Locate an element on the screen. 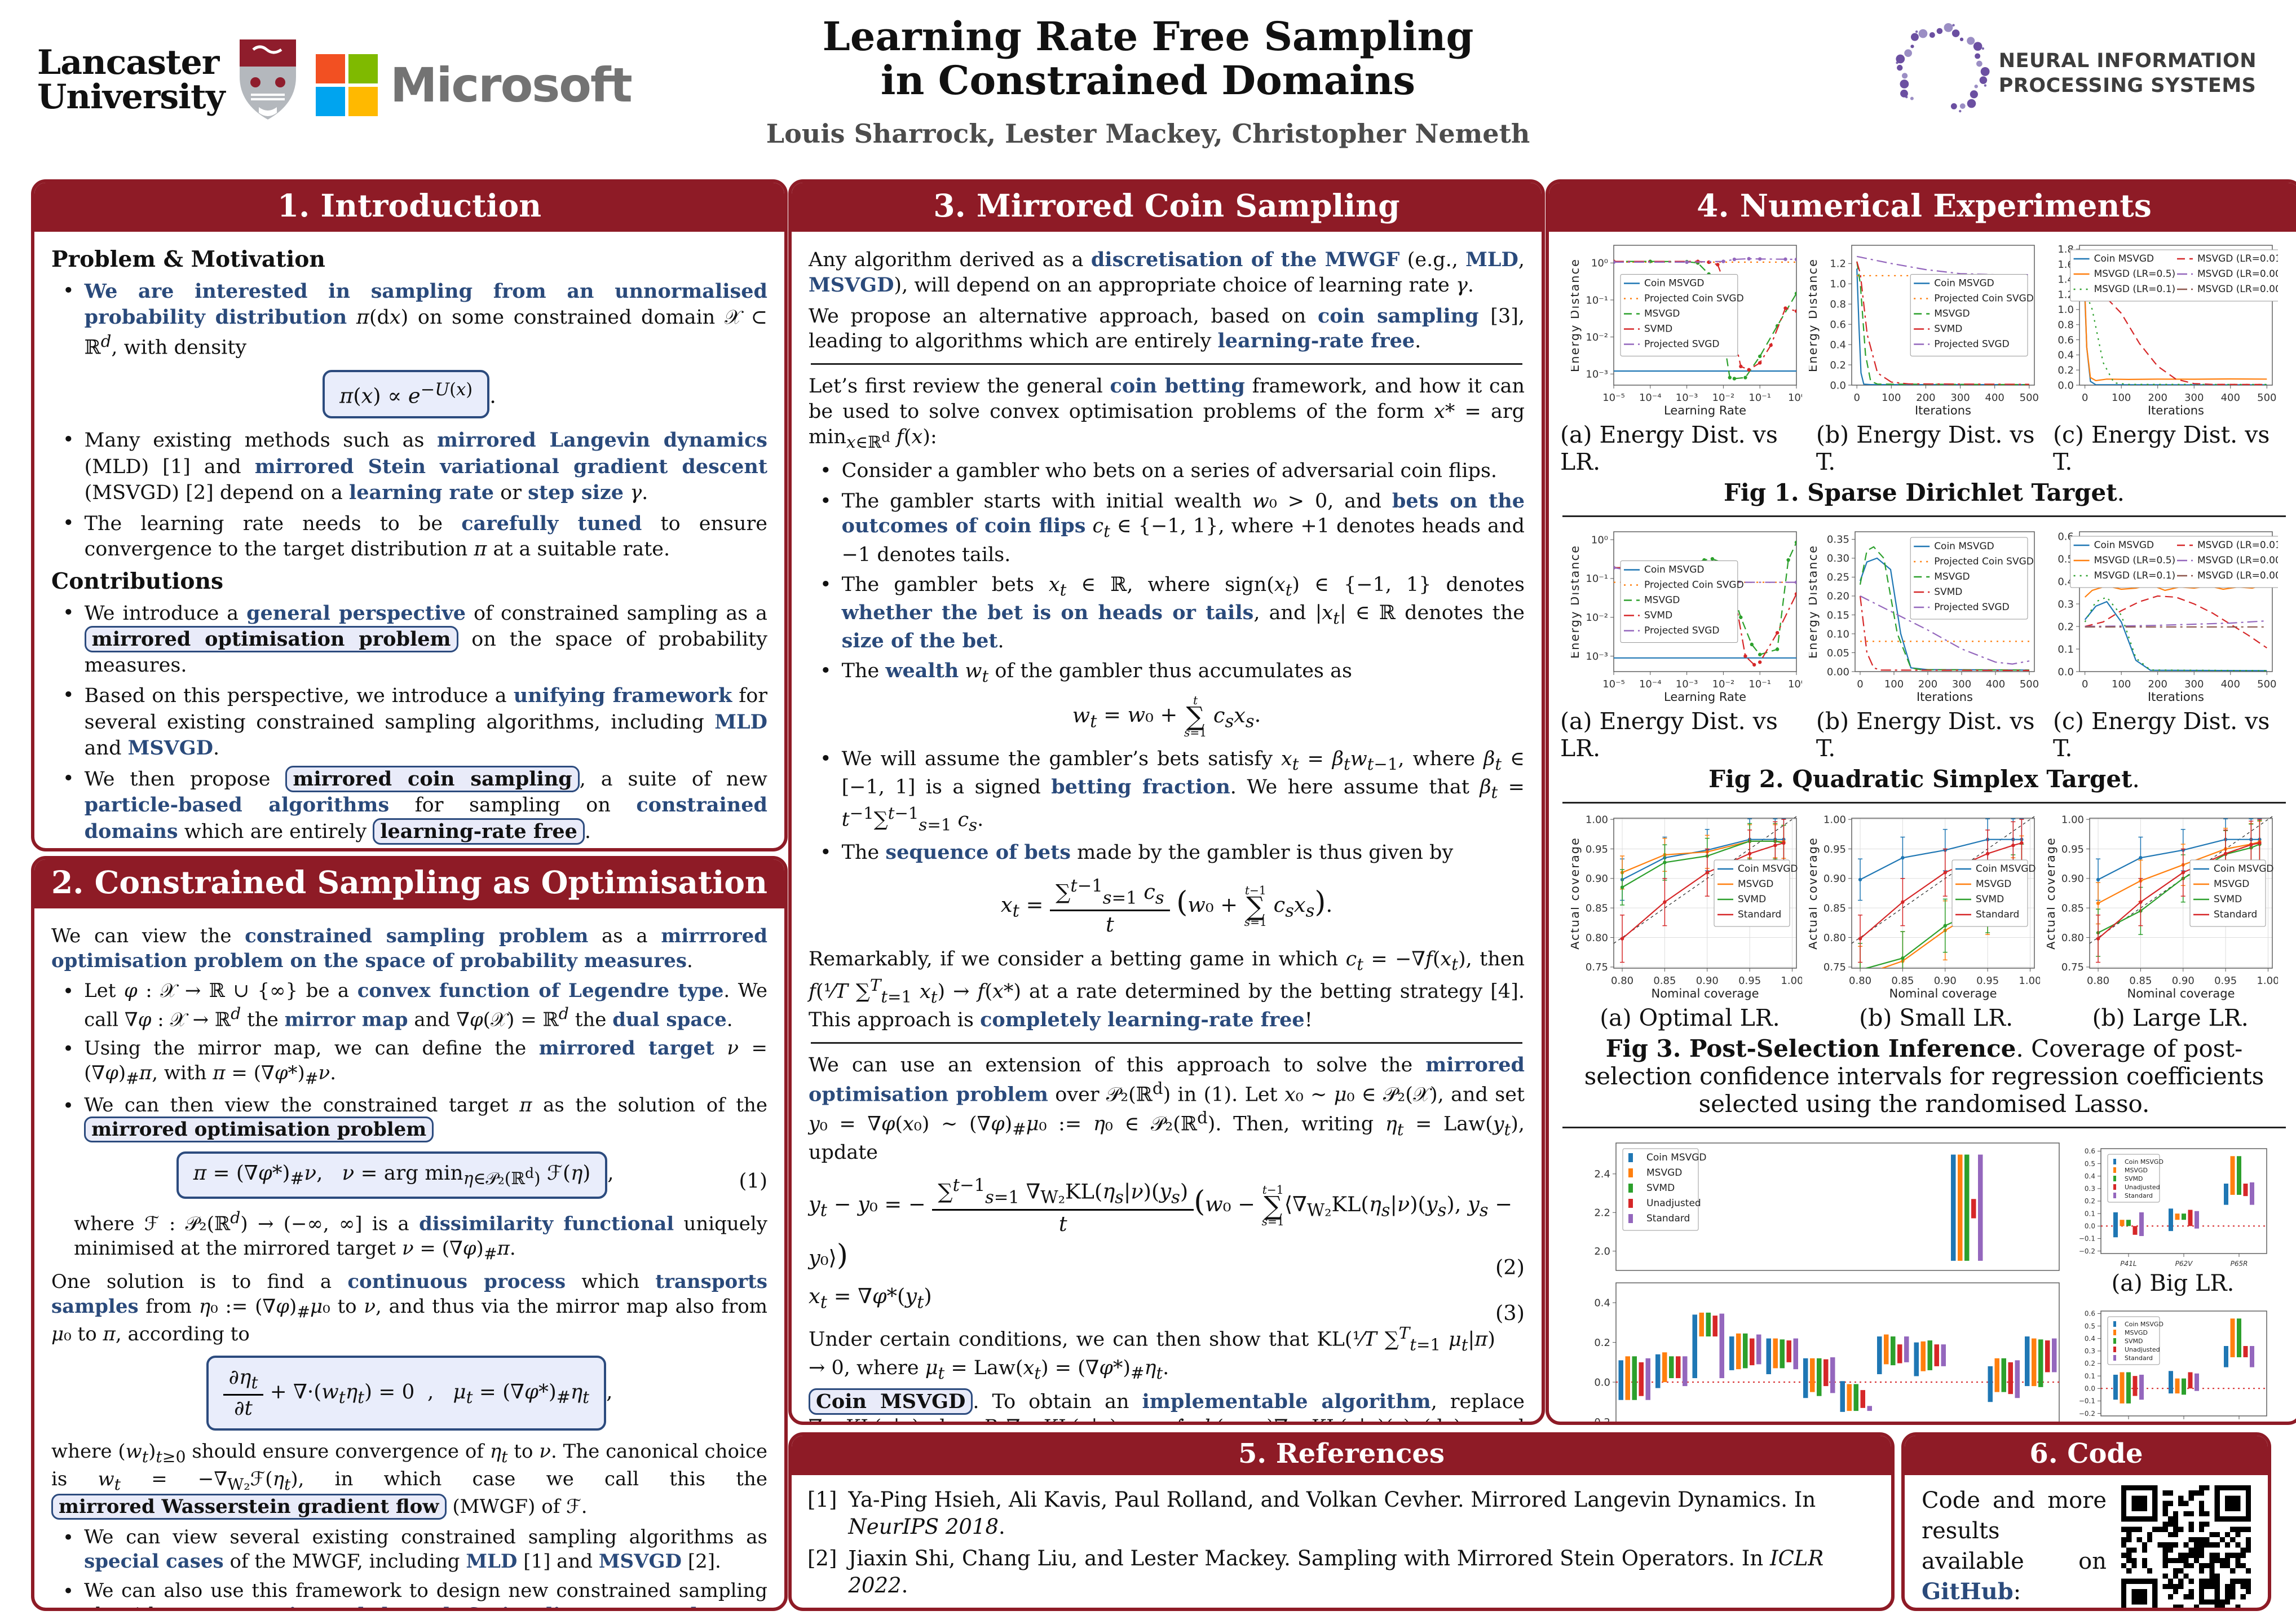  svg-text: P67N is located at coordinates (1729, 1424).